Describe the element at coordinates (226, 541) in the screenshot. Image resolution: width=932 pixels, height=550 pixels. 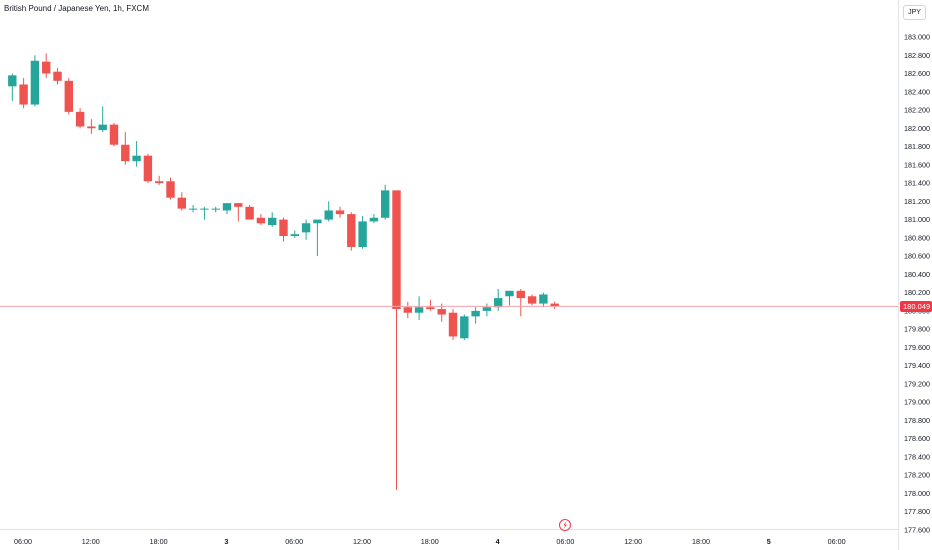
I see `time-tick-label: 3` at that location.